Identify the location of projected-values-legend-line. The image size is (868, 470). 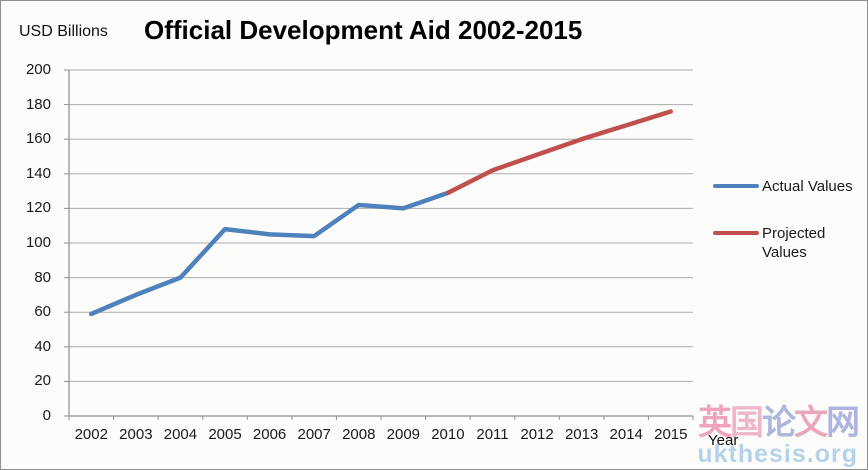
(736, 233).